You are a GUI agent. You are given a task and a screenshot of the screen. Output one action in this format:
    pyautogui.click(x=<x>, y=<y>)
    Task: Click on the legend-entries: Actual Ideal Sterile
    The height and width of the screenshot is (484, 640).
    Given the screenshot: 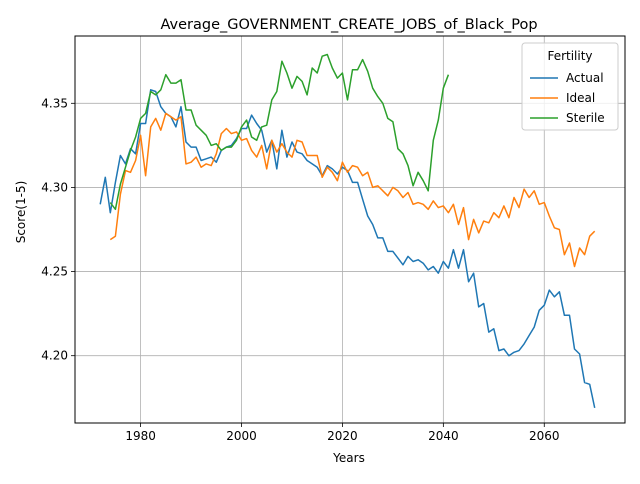 What is the action you would take?
    pyautogui.click(x=567, y=98)
    